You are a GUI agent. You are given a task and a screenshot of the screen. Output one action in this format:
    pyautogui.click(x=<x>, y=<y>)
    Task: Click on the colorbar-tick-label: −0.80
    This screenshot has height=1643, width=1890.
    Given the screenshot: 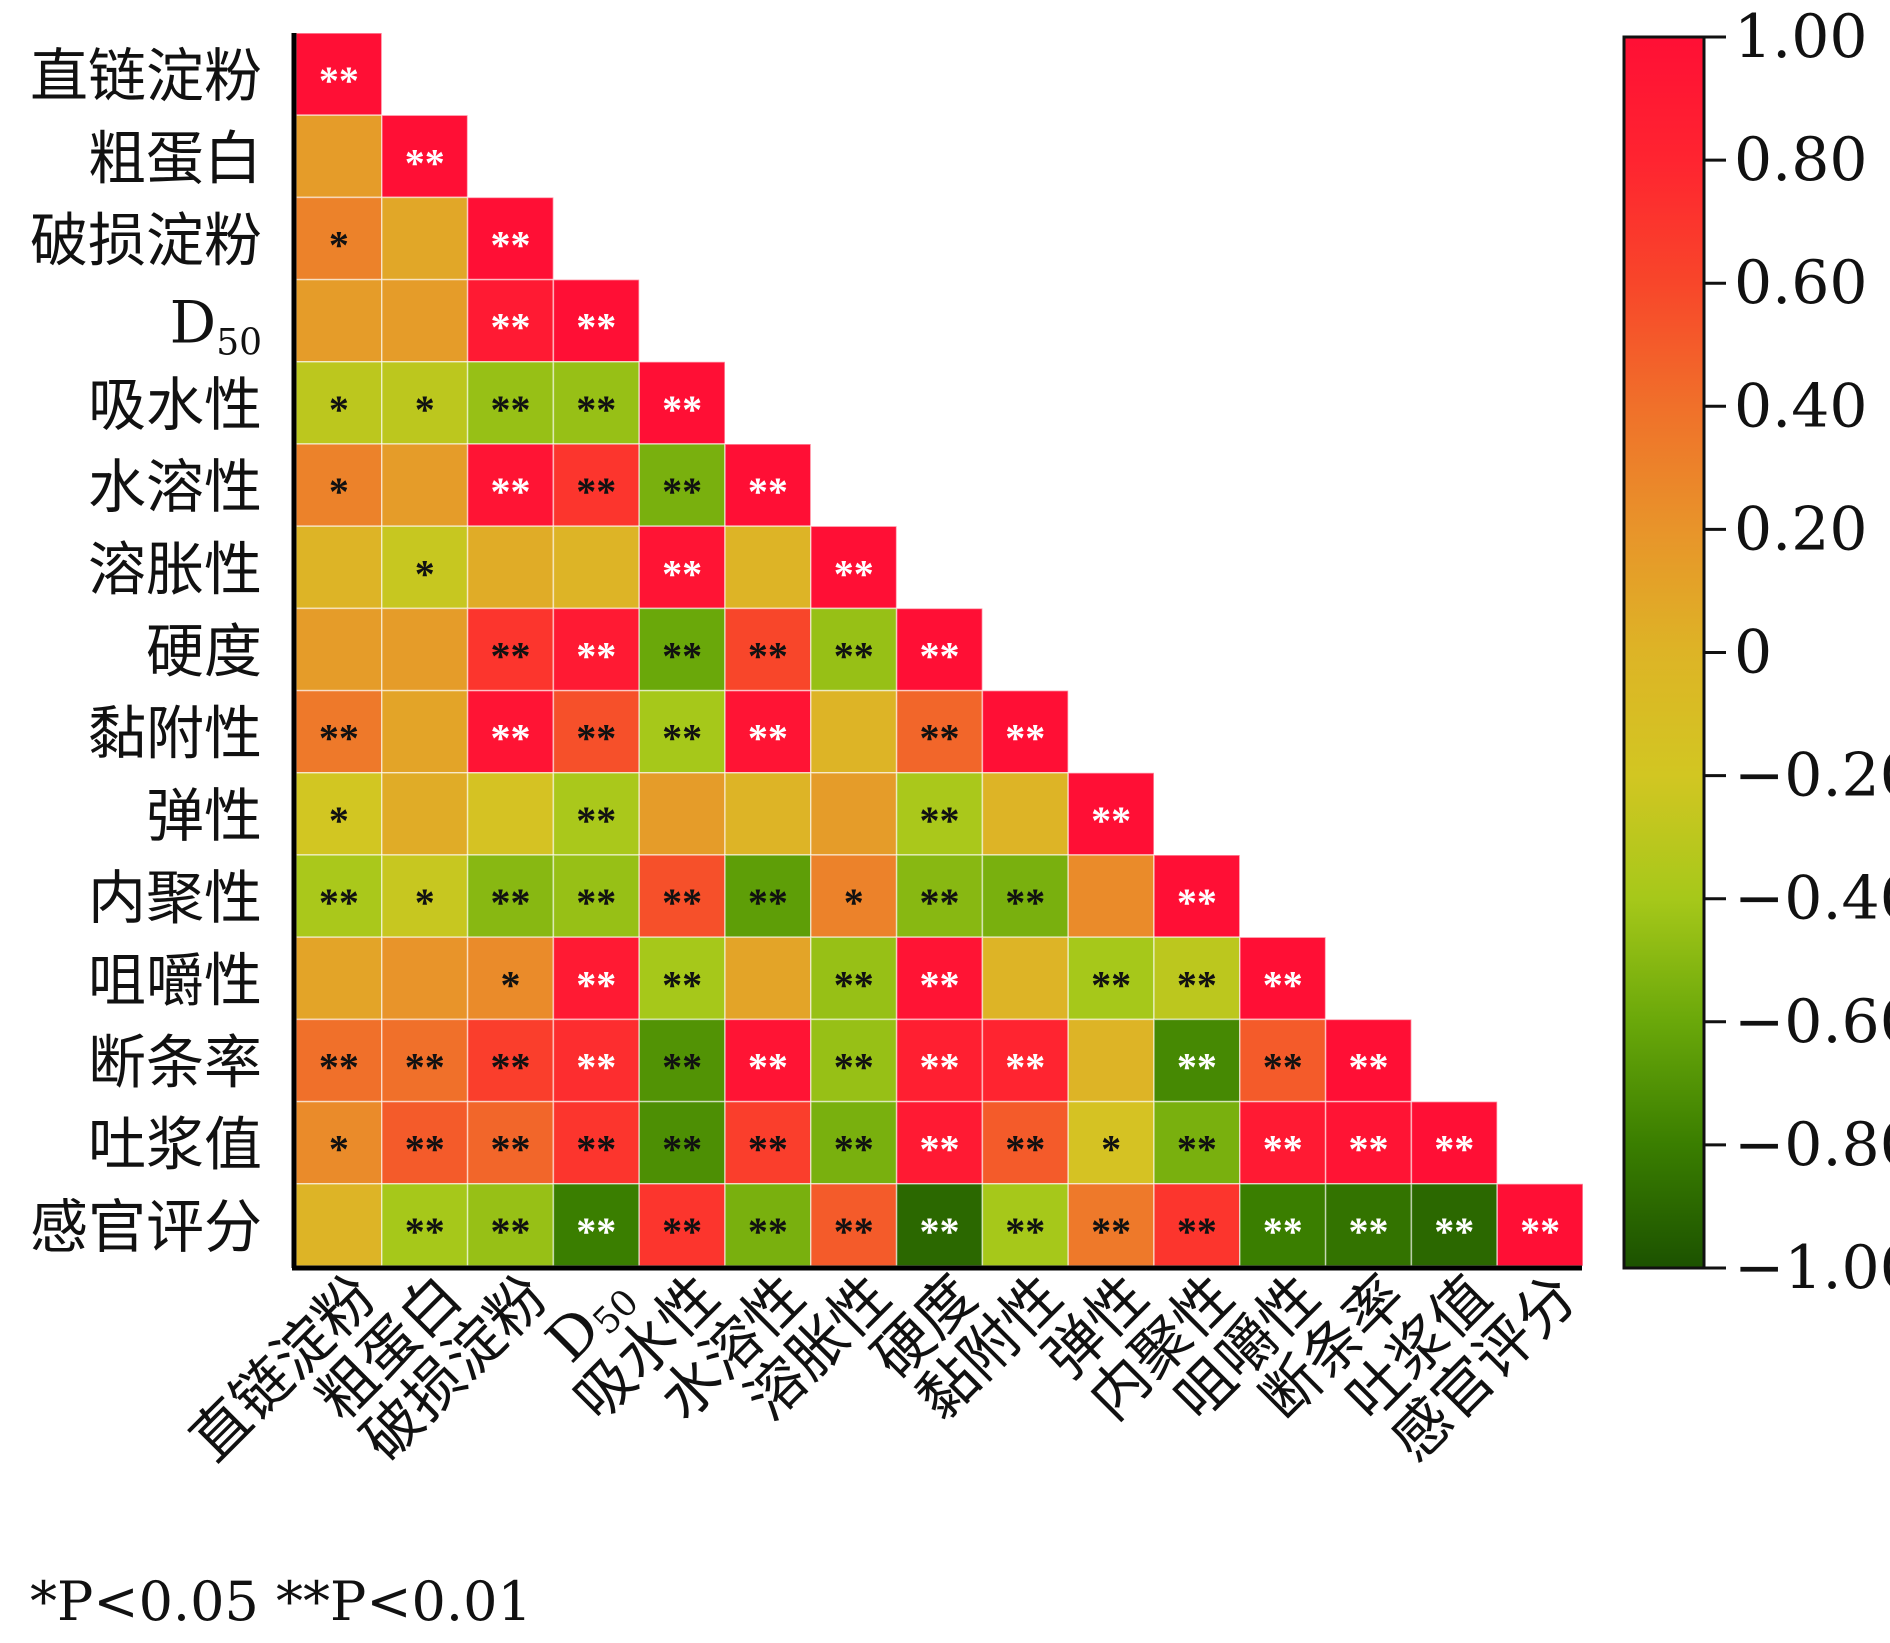 What is the action you would take?
    pyautogui.click(x=1812, y=1145)
    